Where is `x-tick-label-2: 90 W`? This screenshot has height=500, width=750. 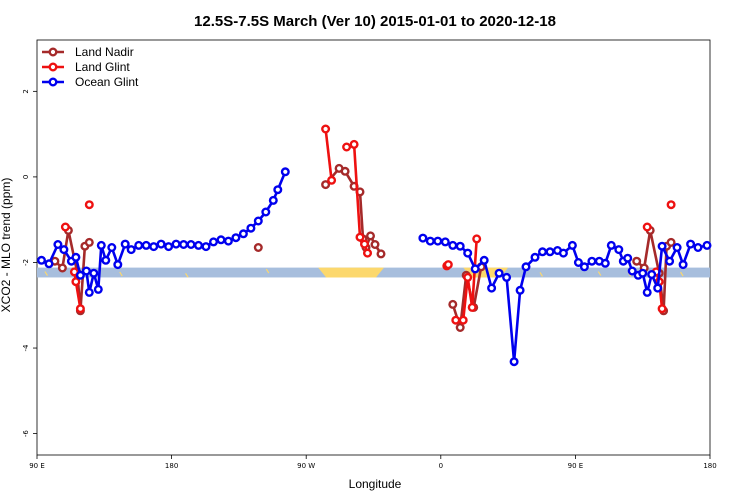 x-tick-label-2: 90 W is located at coordinates (306, 466).